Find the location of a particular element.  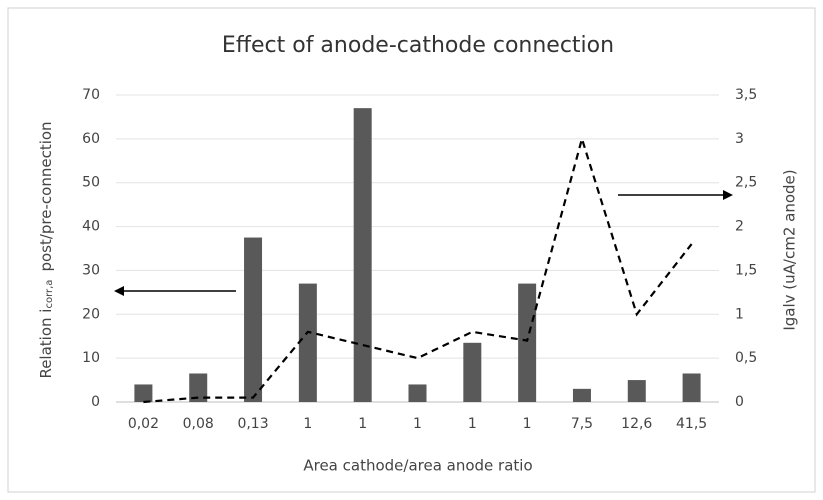

y2-tick-label: 1,5 is located at coordinates (746, 270).